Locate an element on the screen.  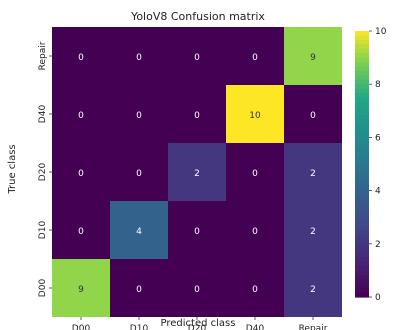
x-tick-label: D10 is located at coordinates (139, 327).